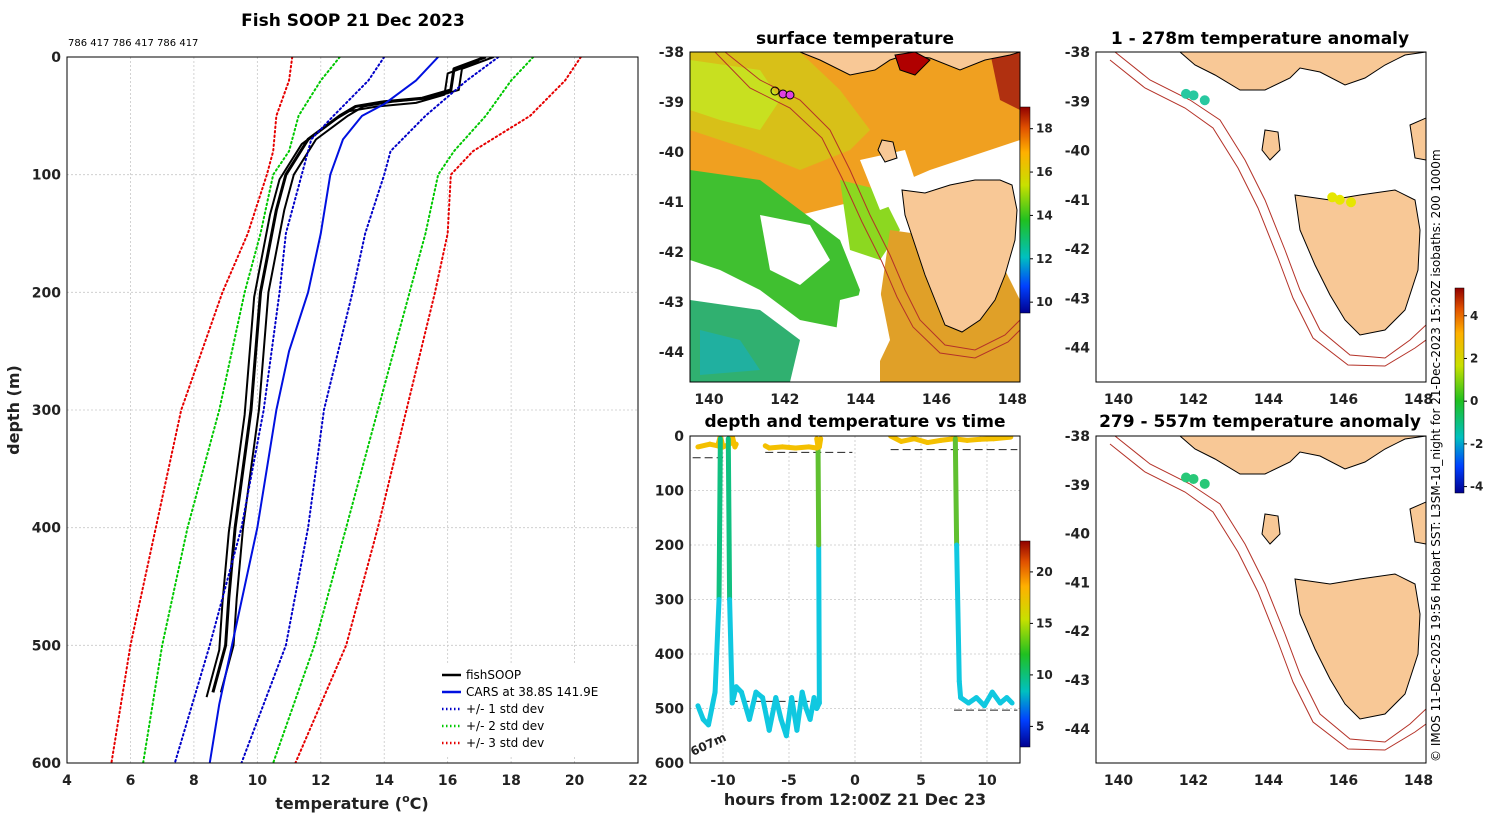 The width and height of the screenshot is (1500, 820). I want to click on colorbar-tick-label: 4, so click(1474, 316).